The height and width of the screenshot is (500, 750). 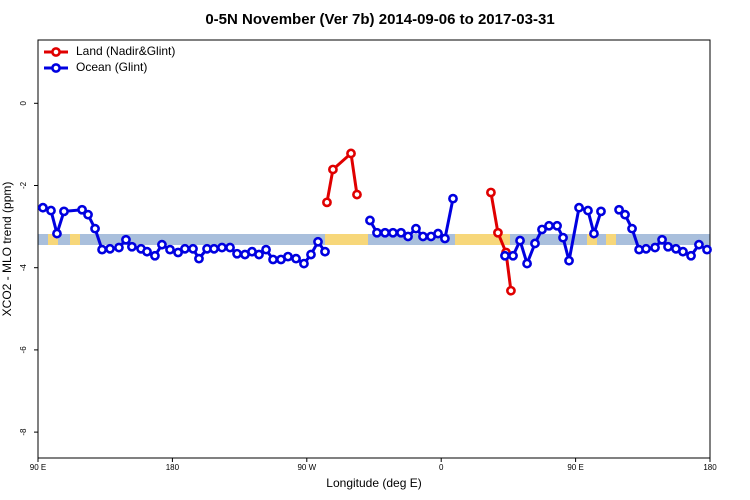 I want to click on legend-label: Land (Nadir&Glint), so click(x=125, y=51).